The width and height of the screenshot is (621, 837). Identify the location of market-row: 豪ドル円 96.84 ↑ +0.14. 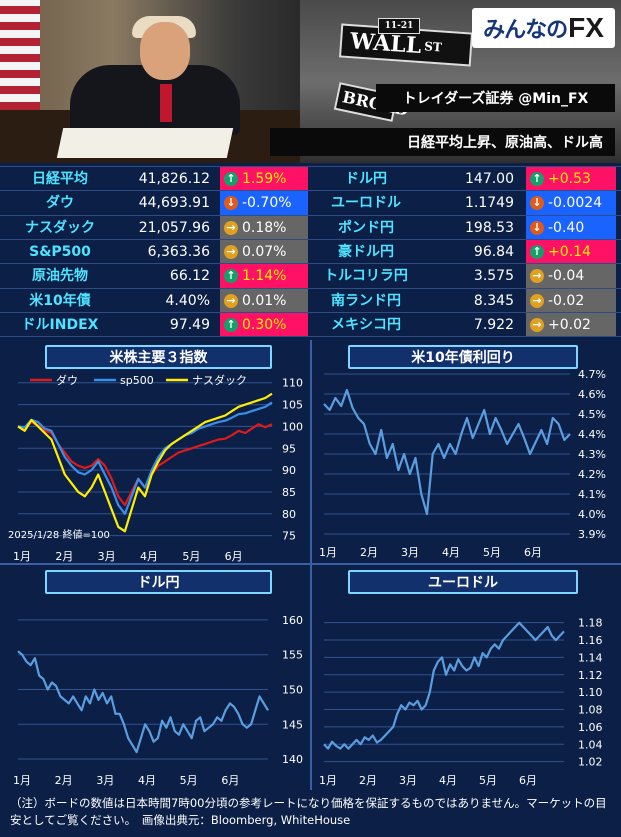
(465, 251).